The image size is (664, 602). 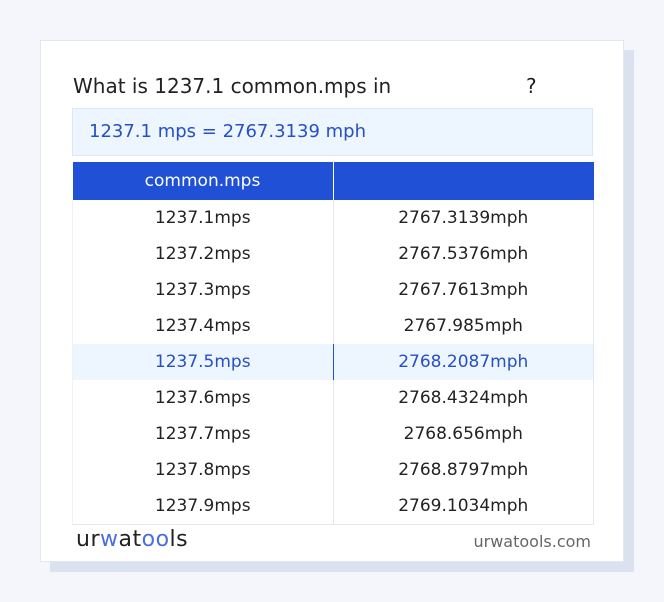 I want to click on mps-cell: 1237.2mps, so click(x=203, y=254).